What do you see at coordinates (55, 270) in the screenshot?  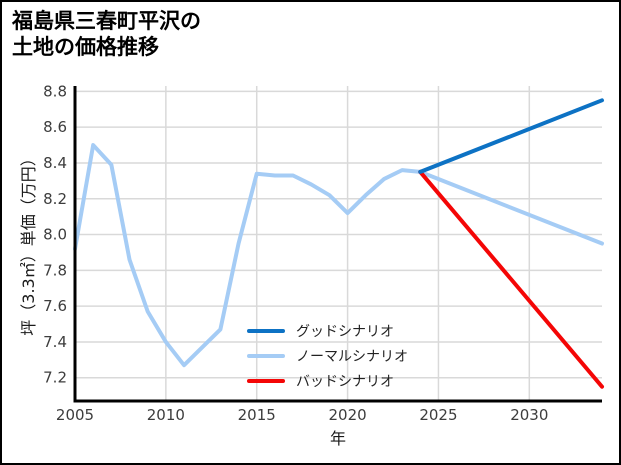 I see `y-tick-label: 7.8` at bounding box center [55, 270].